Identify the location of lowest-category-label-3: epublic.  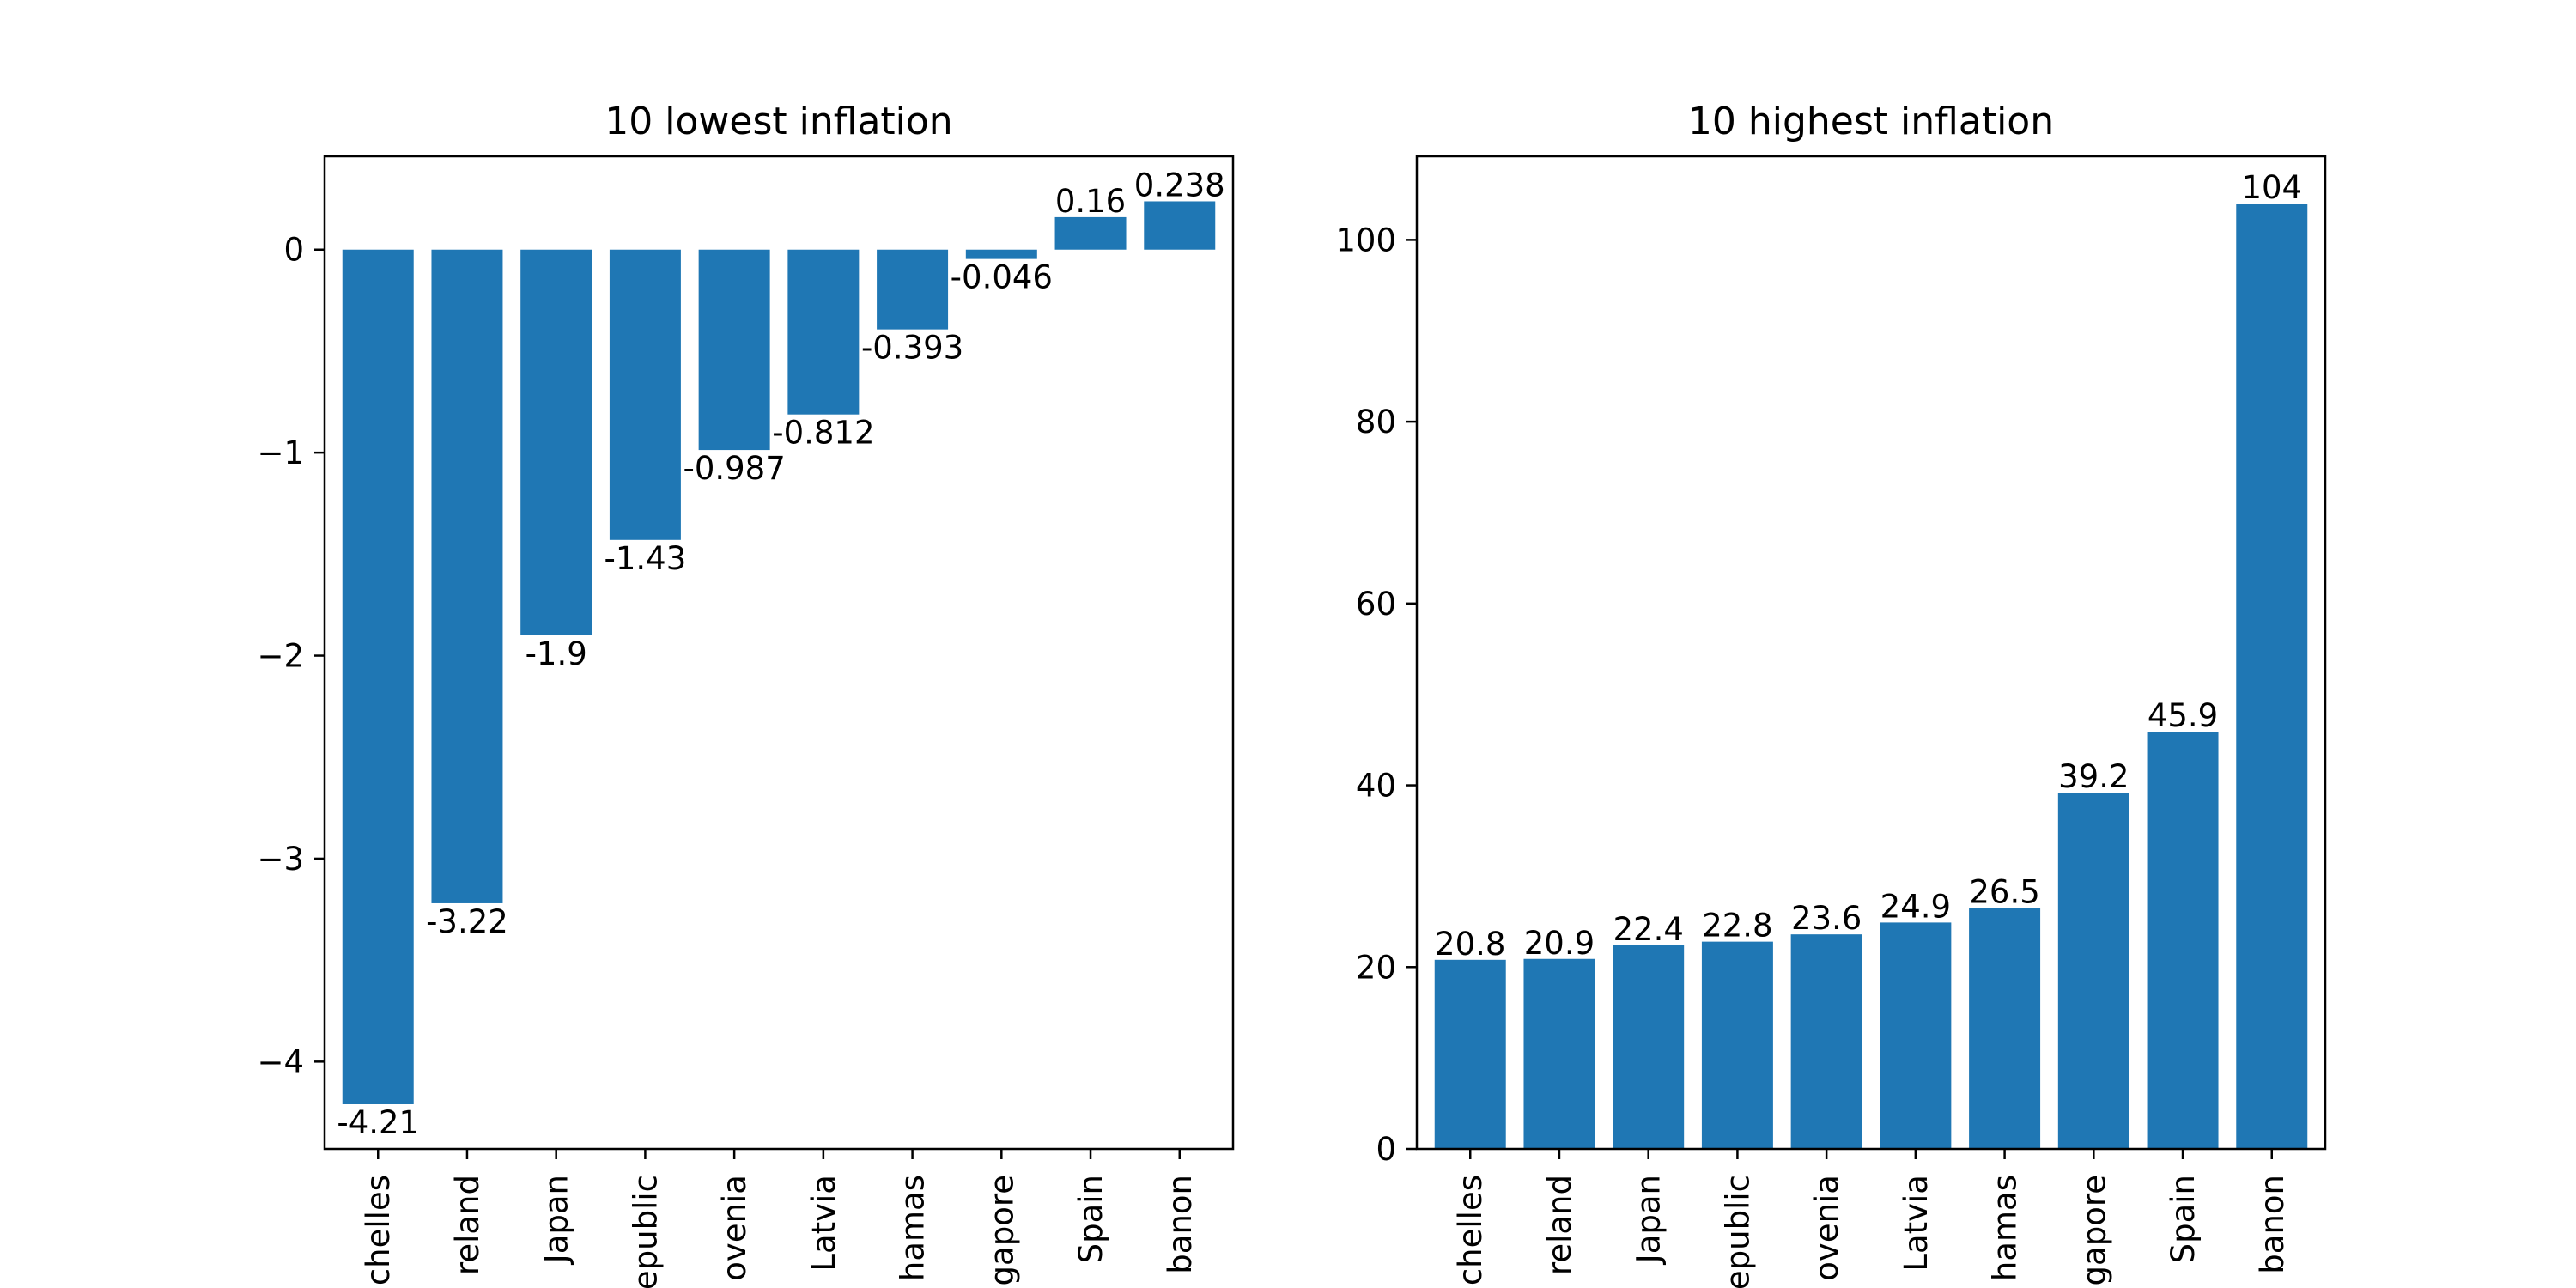
(645, 1232).